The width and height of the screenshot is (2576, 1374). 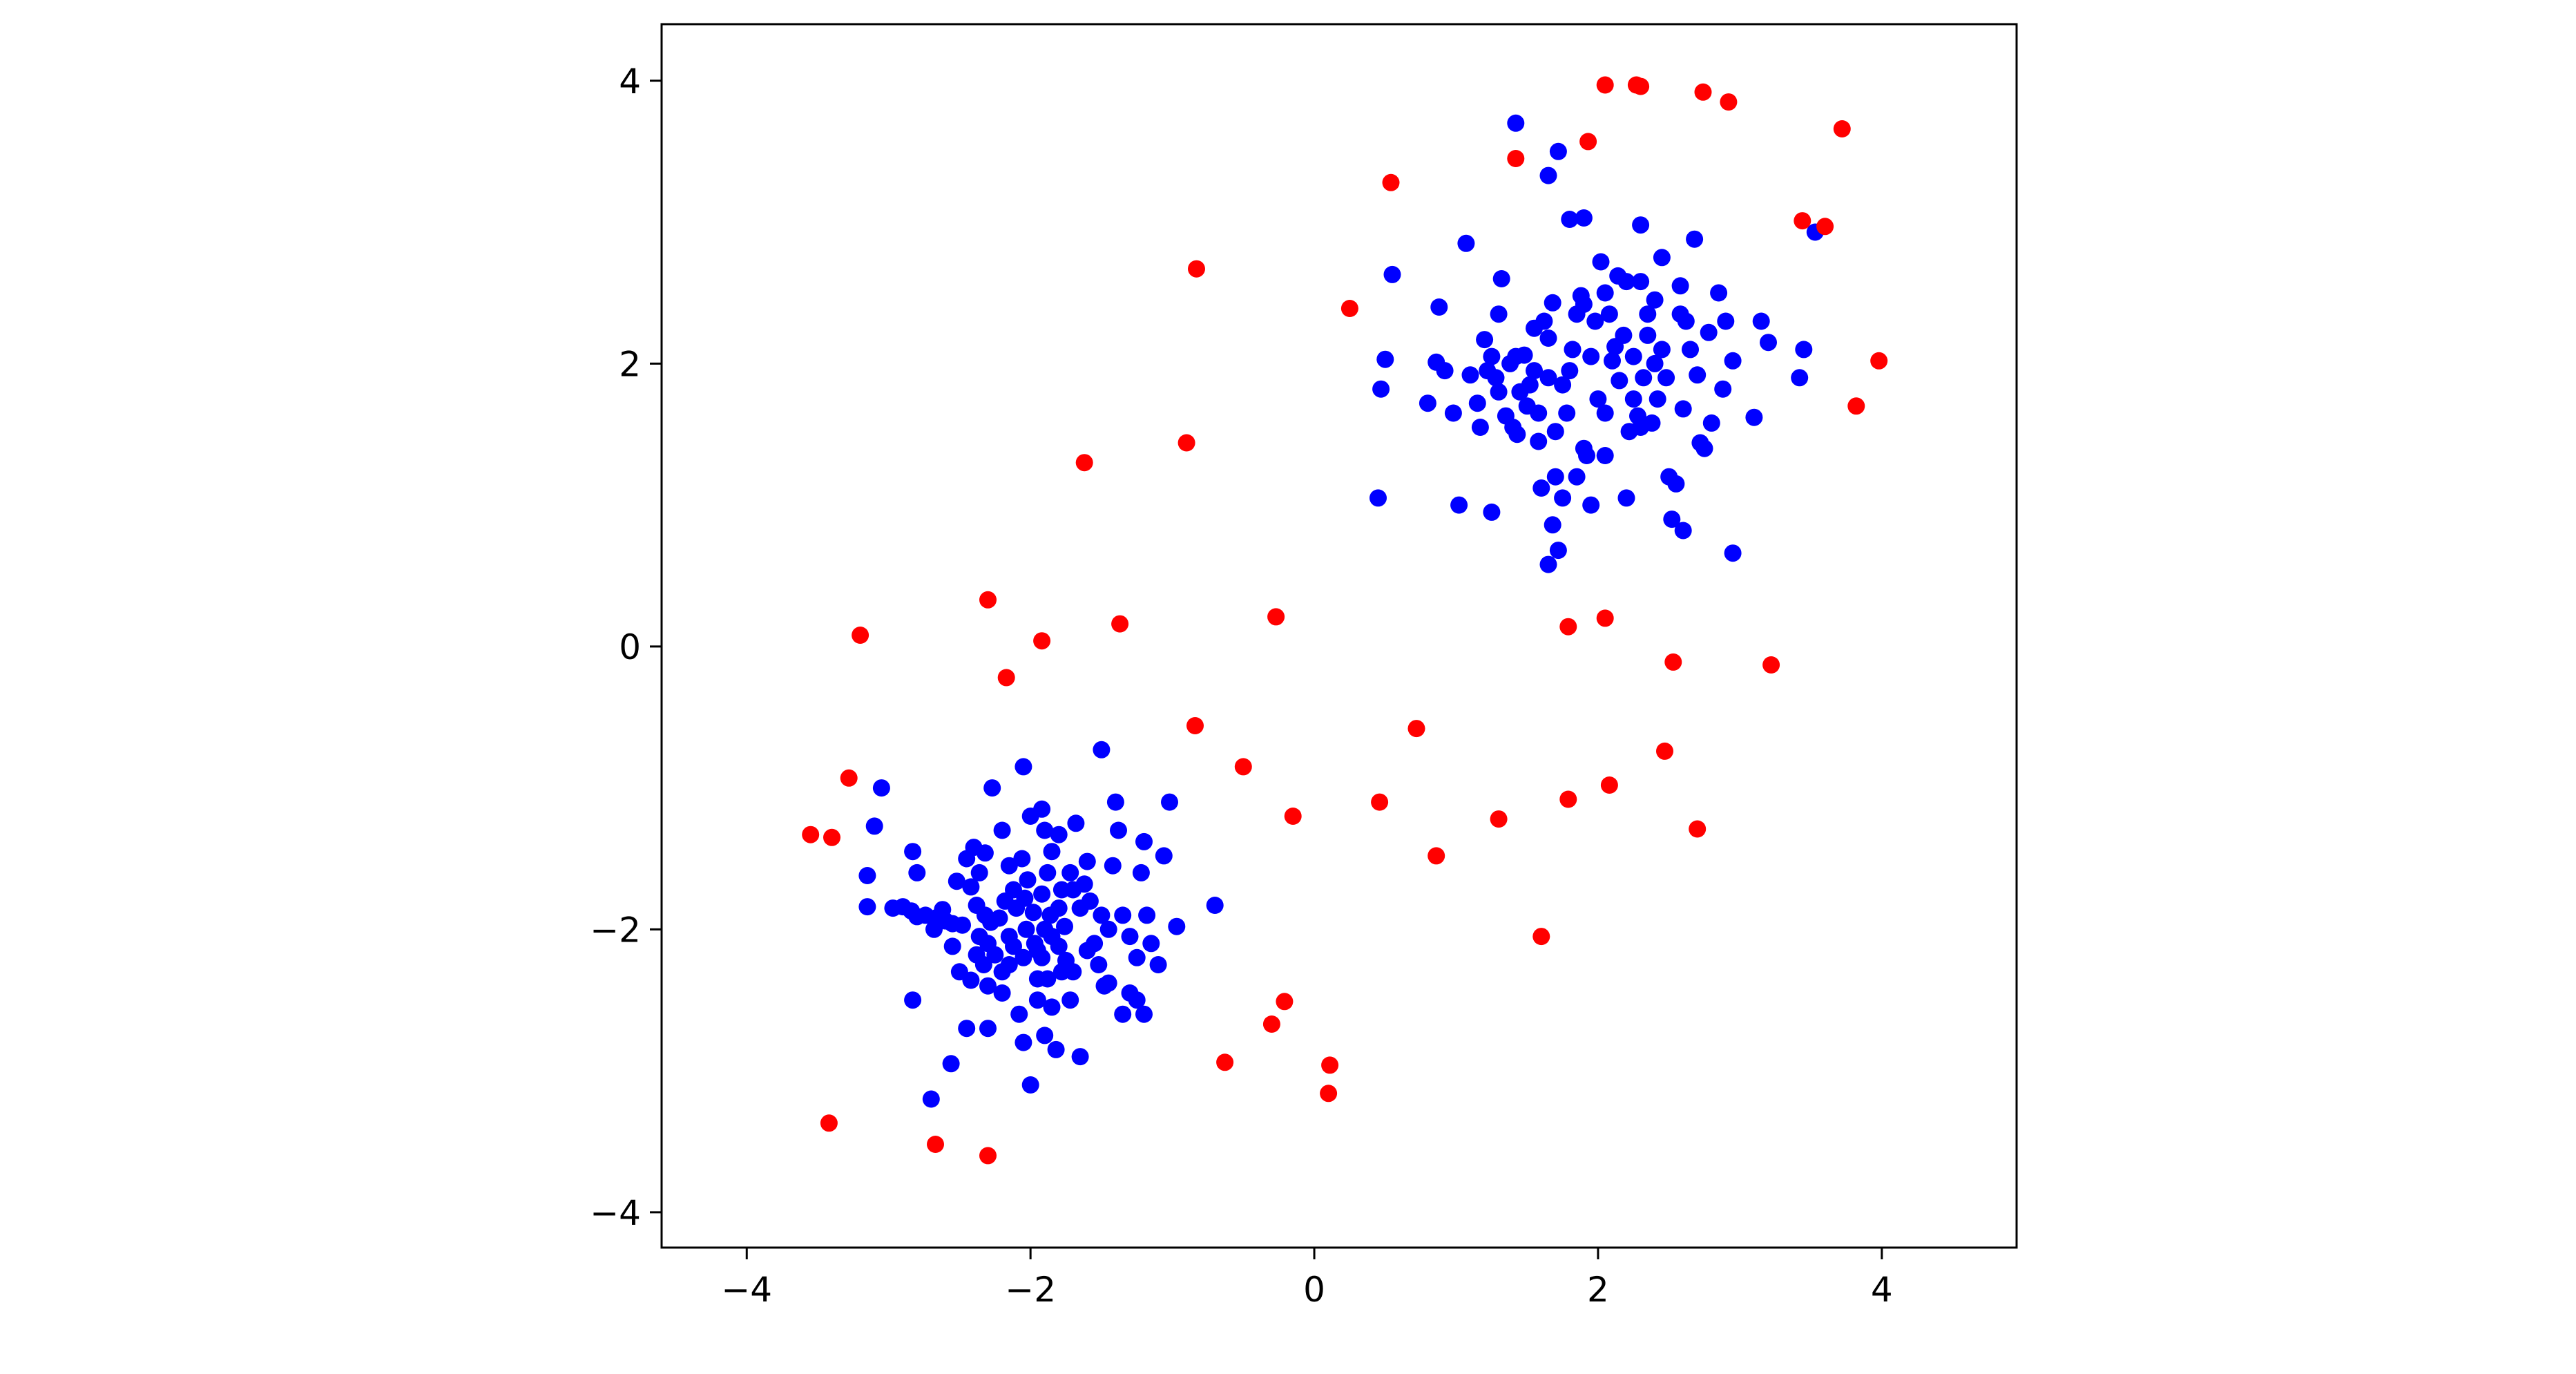 What do you see at coordinates (1882, 1290) in the screenshot?
I see `x-tick-label: 4` at bounding box center [1882, 1290].